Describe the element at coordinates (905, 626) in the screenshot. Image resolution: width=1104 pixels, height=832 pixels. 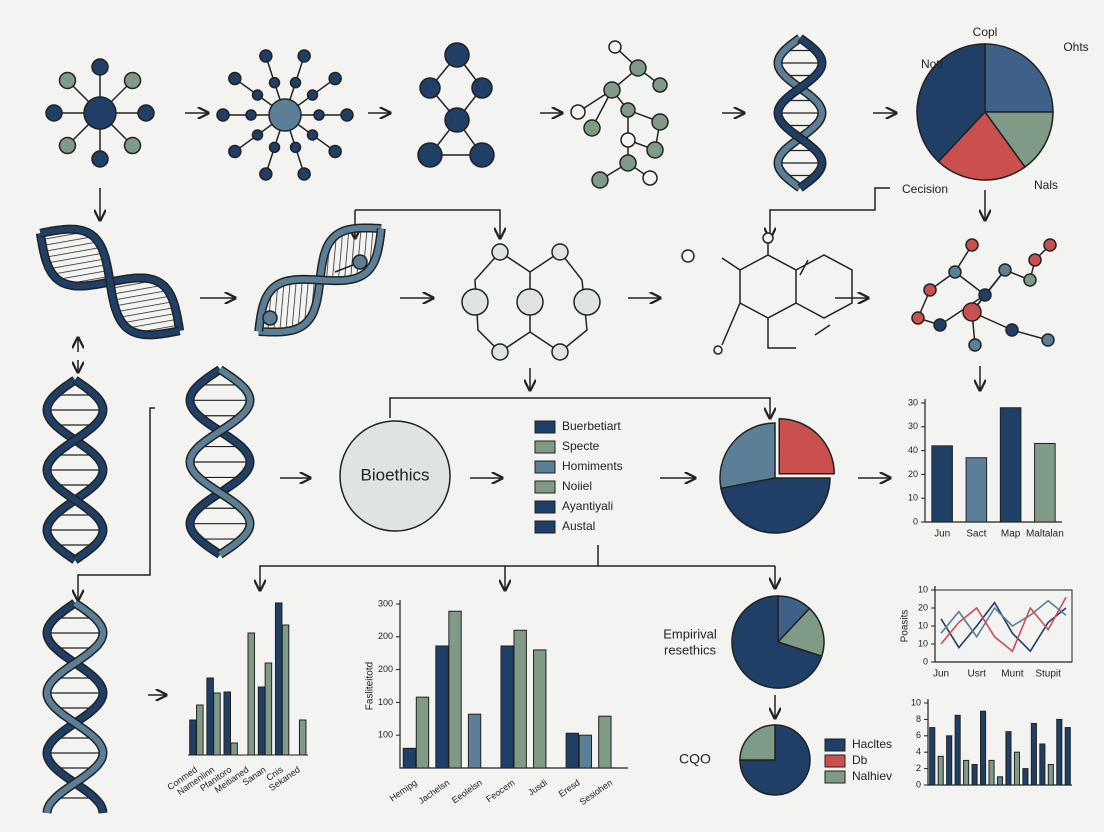
I see `y-axis-label: Poasits` at that location.